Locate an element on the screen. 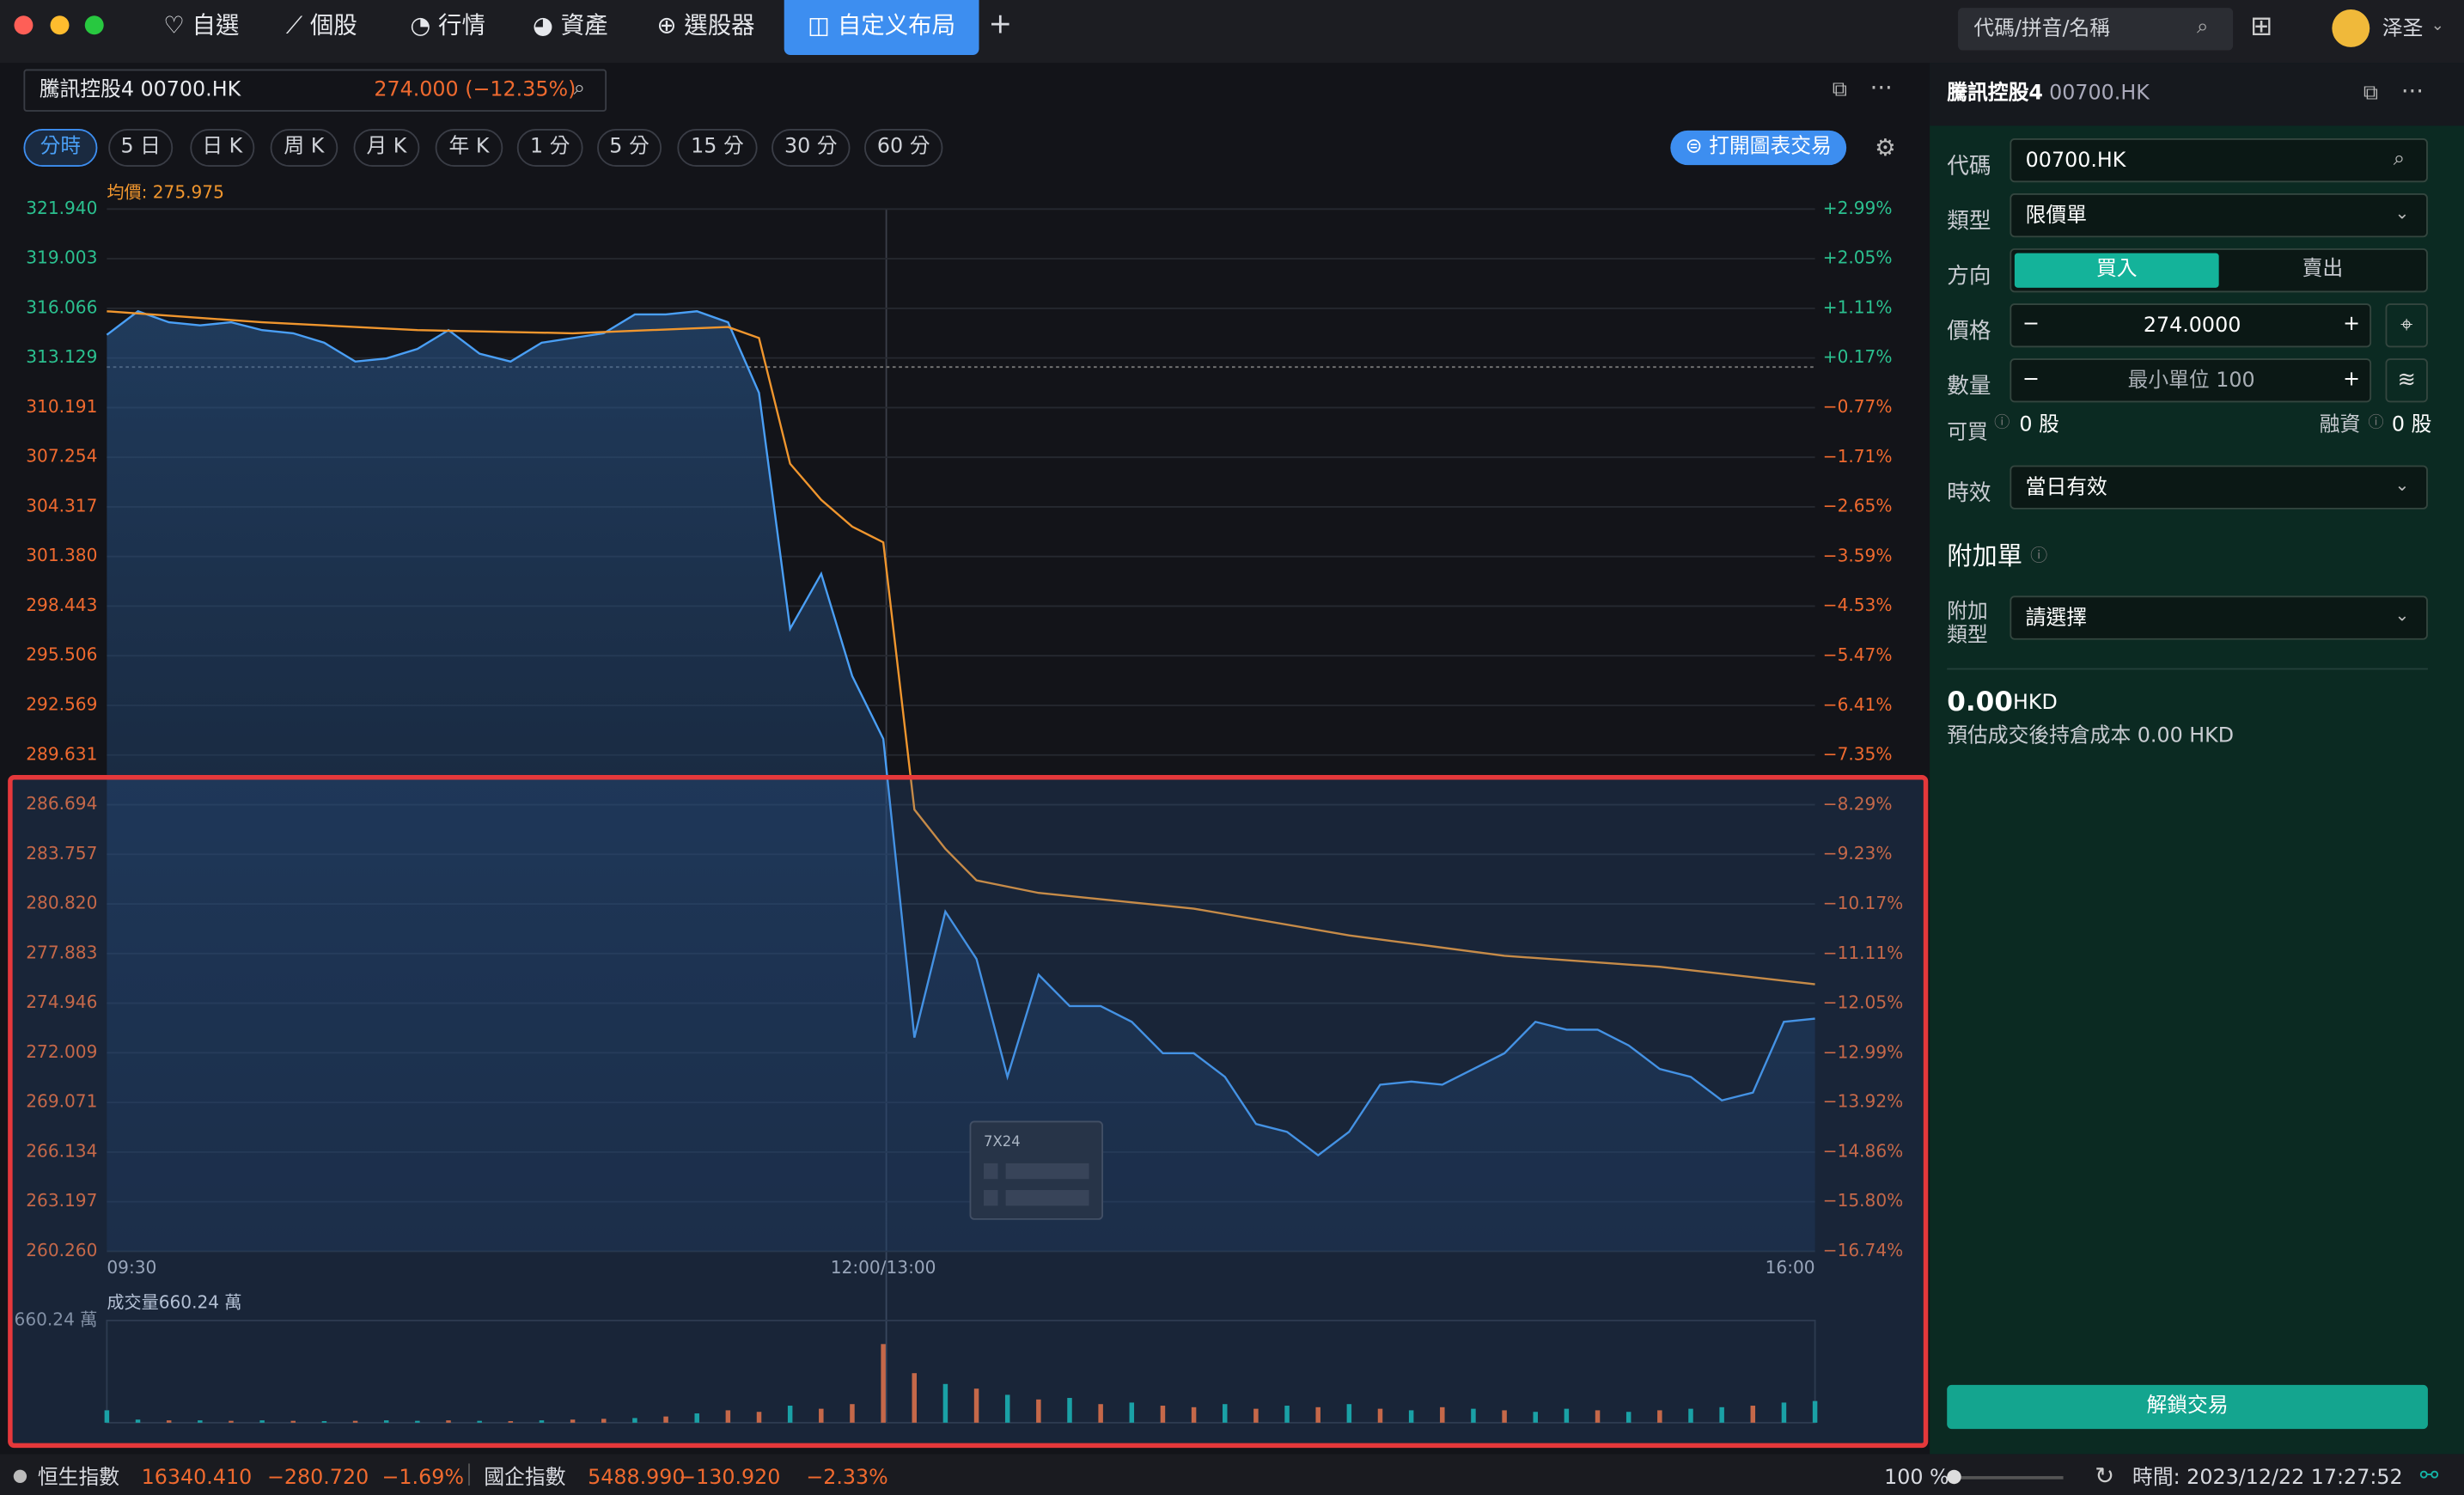 Image resolution: width=2464 pixels, height=1495 pixels. tif-value: 當日有效 is located at coordinates (2066, 488).